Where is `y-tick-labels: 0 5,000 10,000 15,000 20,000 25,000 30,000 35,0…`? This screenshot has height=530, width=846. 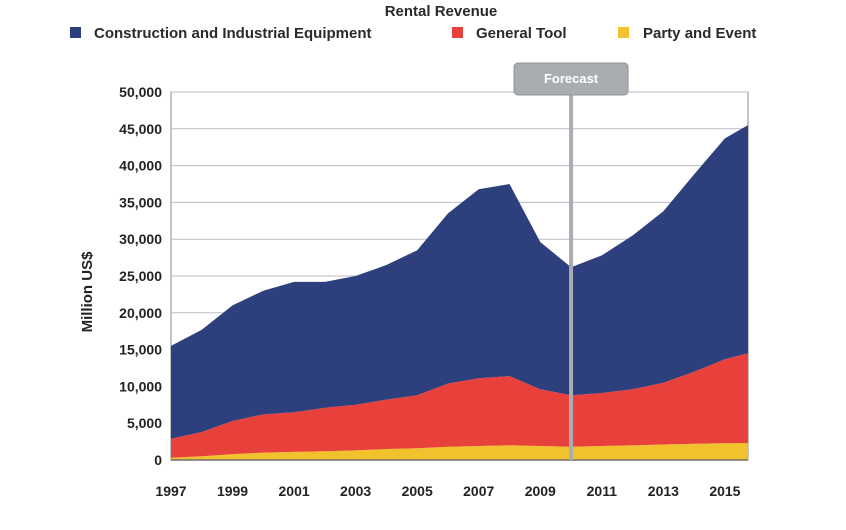
y-tick-labels: 0 5,000 10,000 15,000 20,000 25,000 30,000 35,0… is located at coordinates (140, 276).